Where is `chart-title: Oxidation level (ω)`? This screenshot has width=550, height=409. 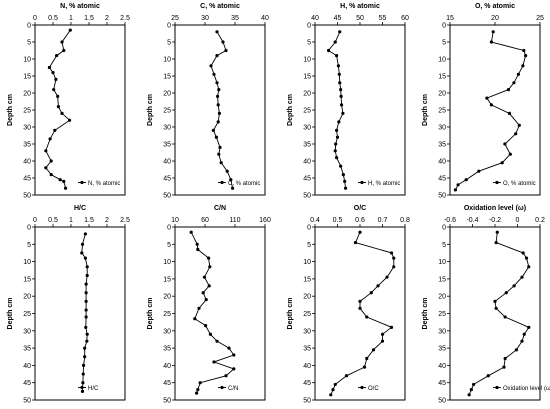
chart-title: Oxidation level (ω) is located at coordinates (495, 208).